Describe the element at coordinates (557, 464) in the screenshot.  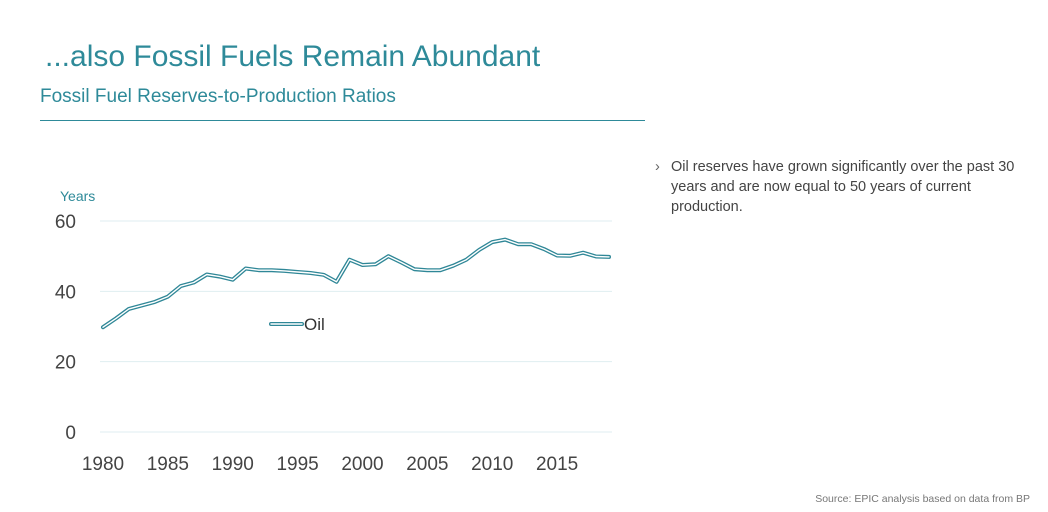
I see `x-tick-label: 2015` at that location.